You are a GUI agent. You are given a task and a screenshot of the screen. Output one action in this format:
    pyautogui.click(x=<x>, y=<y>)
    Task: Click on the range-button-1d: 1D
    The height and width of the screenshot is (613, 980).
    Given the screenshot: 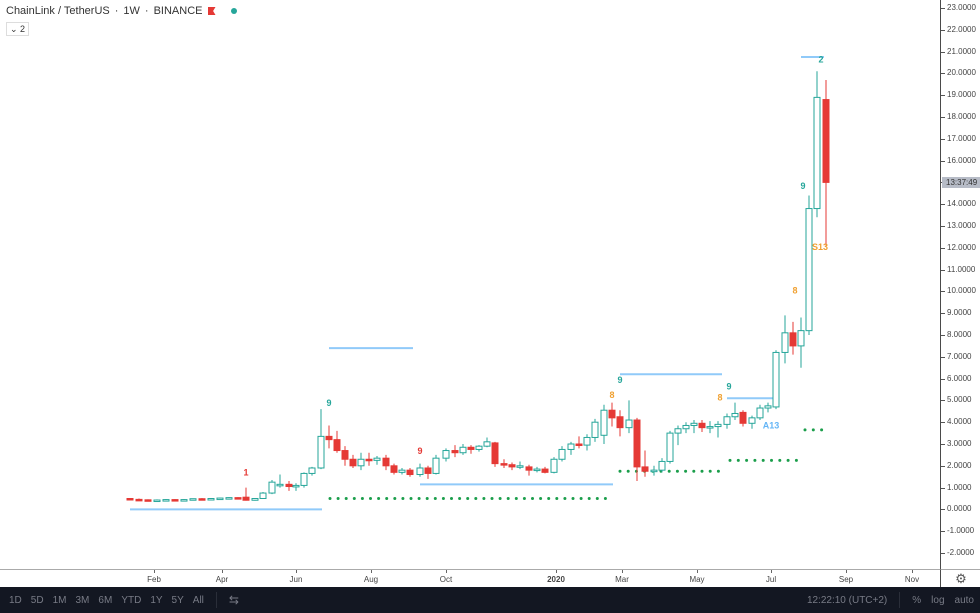 What is the action you would take?
    pyautogui.click(x=15, y=600)
    